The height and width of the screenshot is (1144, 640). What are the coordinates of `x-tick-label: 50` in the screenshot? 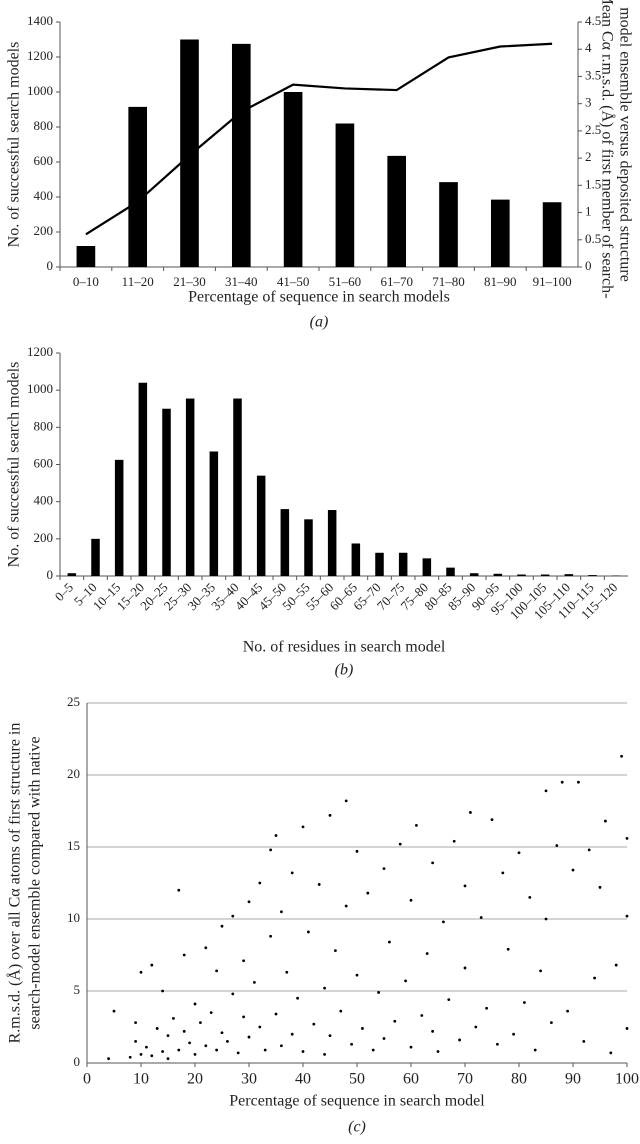 It's located at (357, 1079).